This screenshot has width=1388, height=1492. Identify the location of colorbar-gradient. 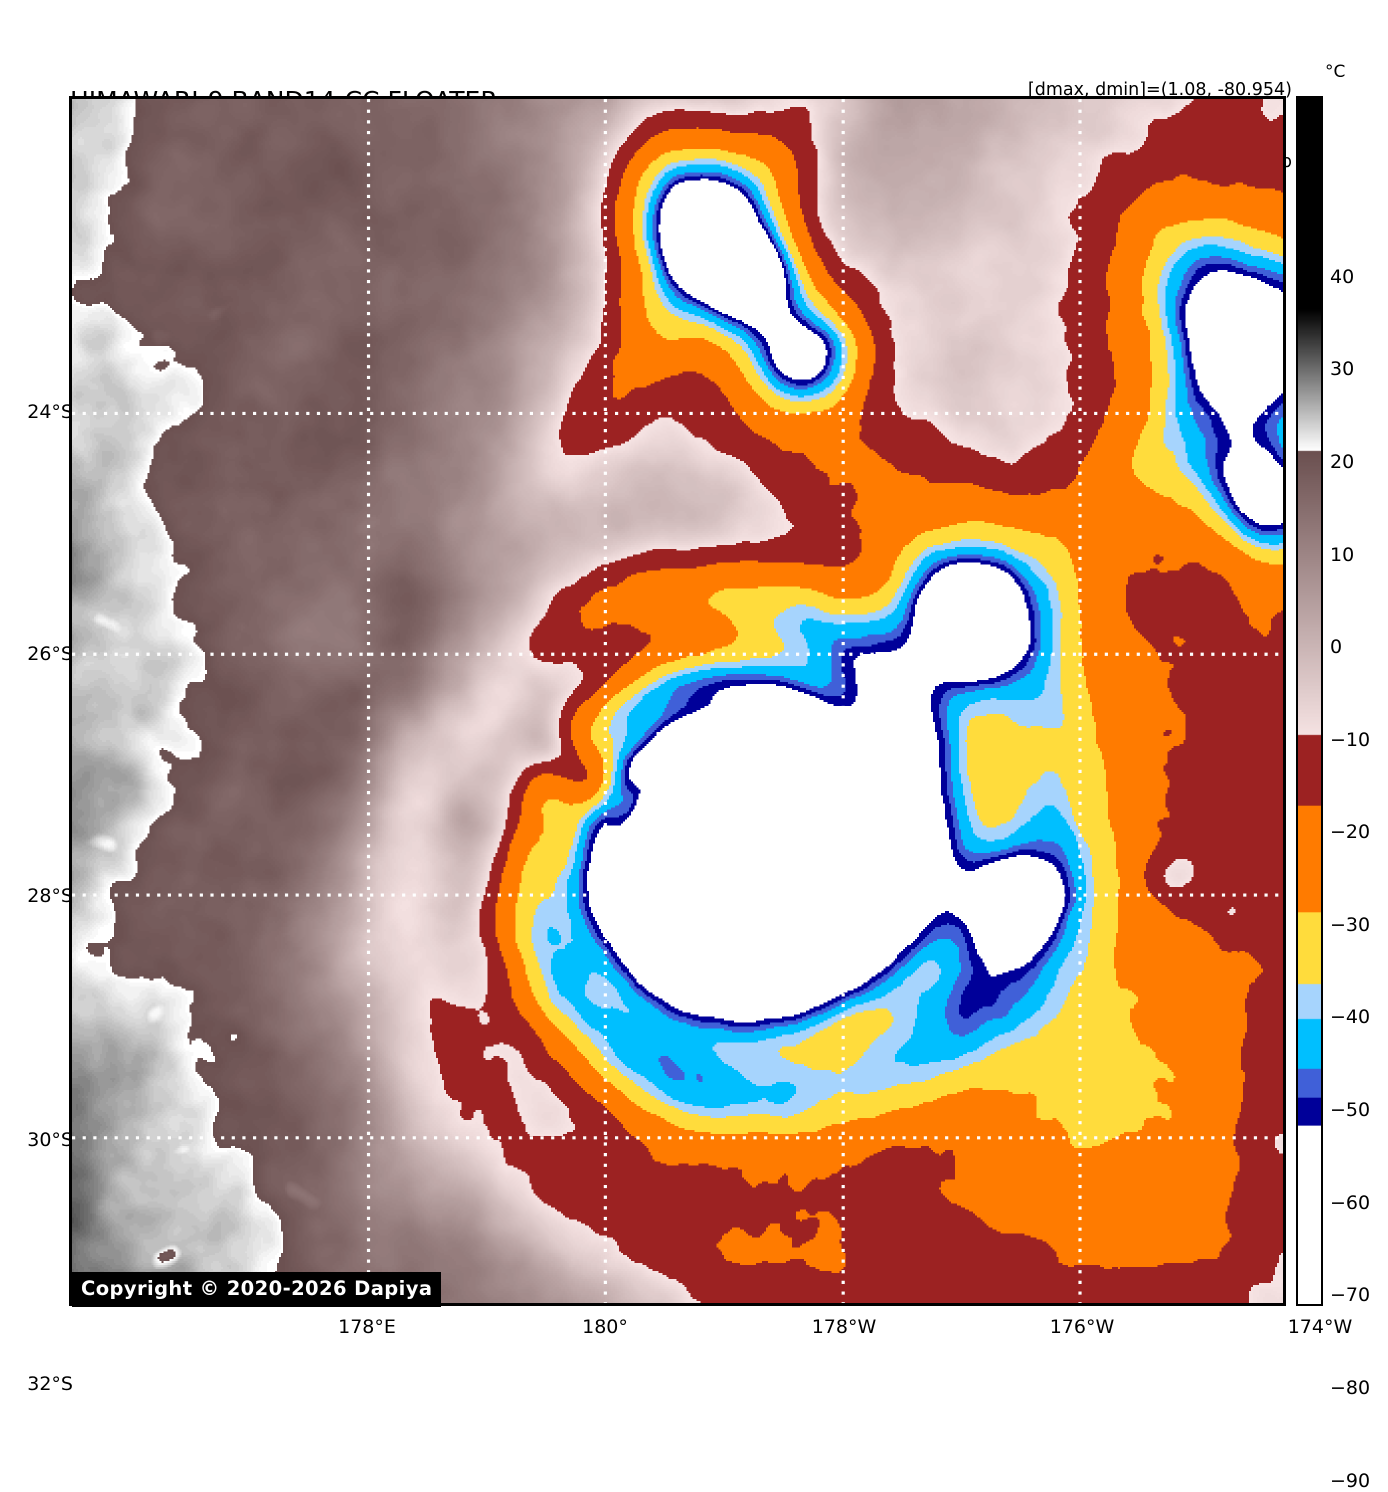
(1309, 701).